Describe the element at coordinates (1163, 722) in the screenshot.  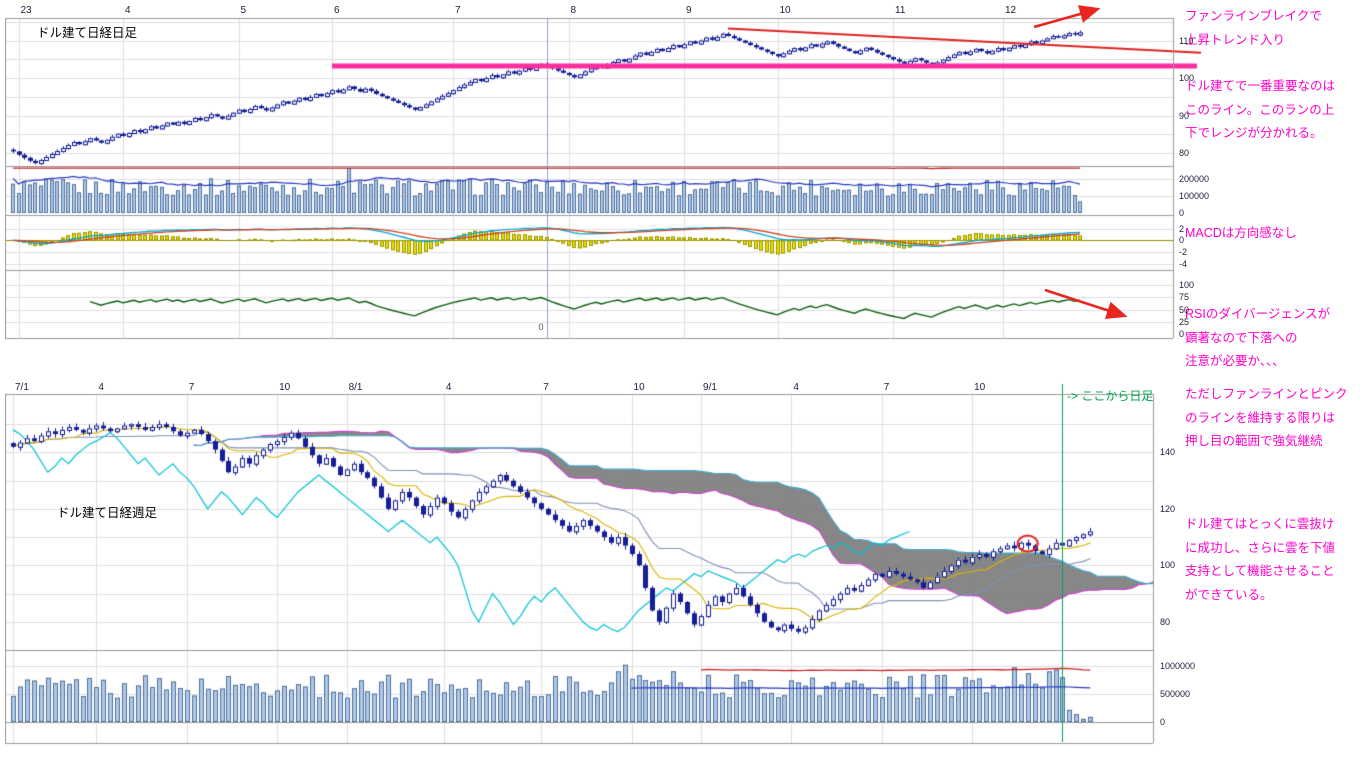
I see `weekly-volume-tick-label: 0` at that location.